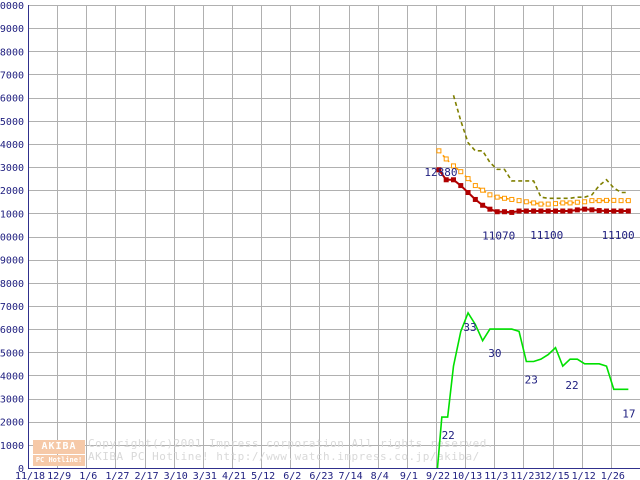 The height and width of the screenshot is (480, 640). Describe the element at coordinates (409, 475) in the screenshot. I see `x-tick-label: 9/1` at that location.